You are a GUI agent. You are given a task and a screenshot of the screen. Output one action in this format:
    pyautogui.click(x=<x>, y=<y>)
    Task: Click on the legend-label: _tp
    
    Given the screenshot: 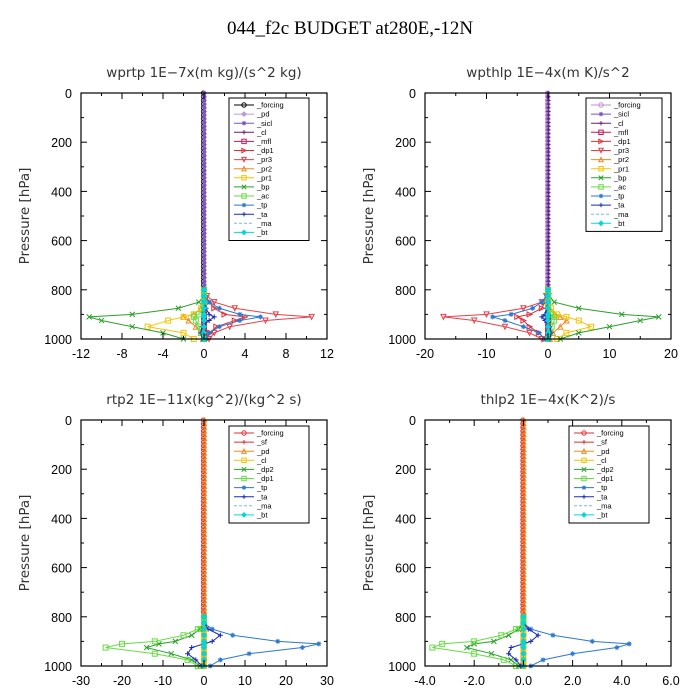 What is the action you would take?
    pyautogui.click(x=261, y=487)
    